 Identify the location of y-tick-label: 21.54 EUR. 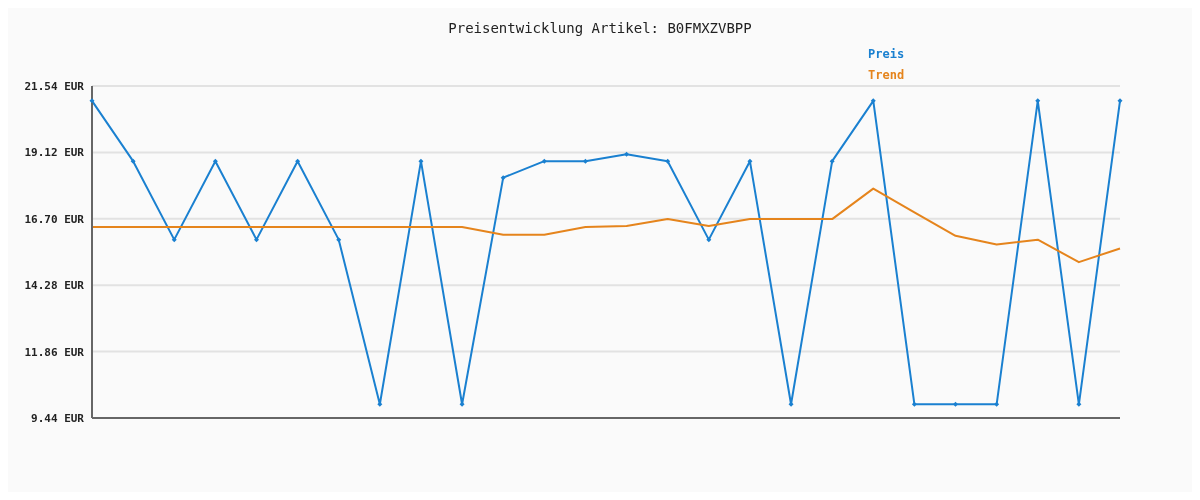
(54, 86).